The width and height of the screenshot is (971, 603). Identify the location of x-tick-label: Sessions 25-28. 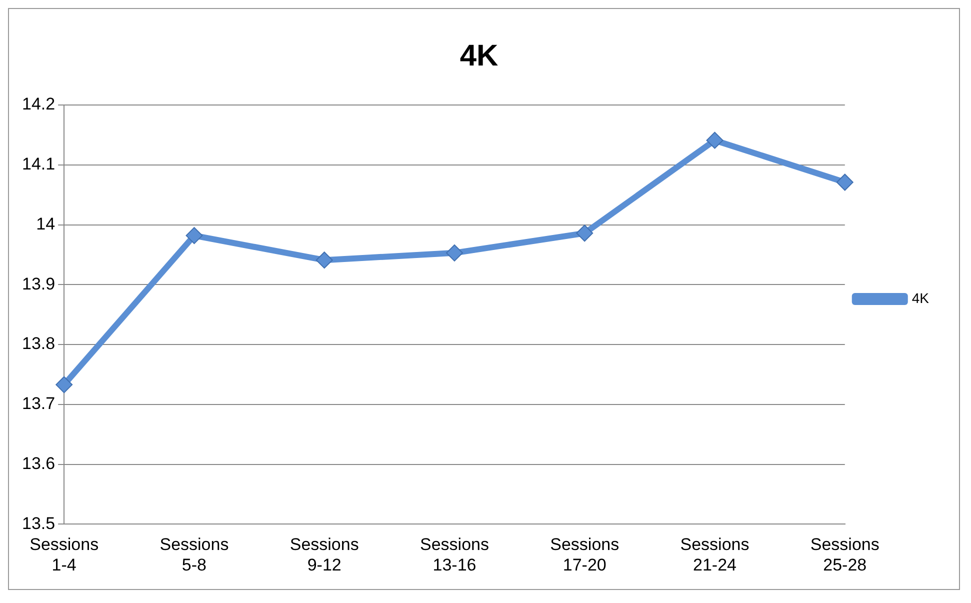
(845, 554).